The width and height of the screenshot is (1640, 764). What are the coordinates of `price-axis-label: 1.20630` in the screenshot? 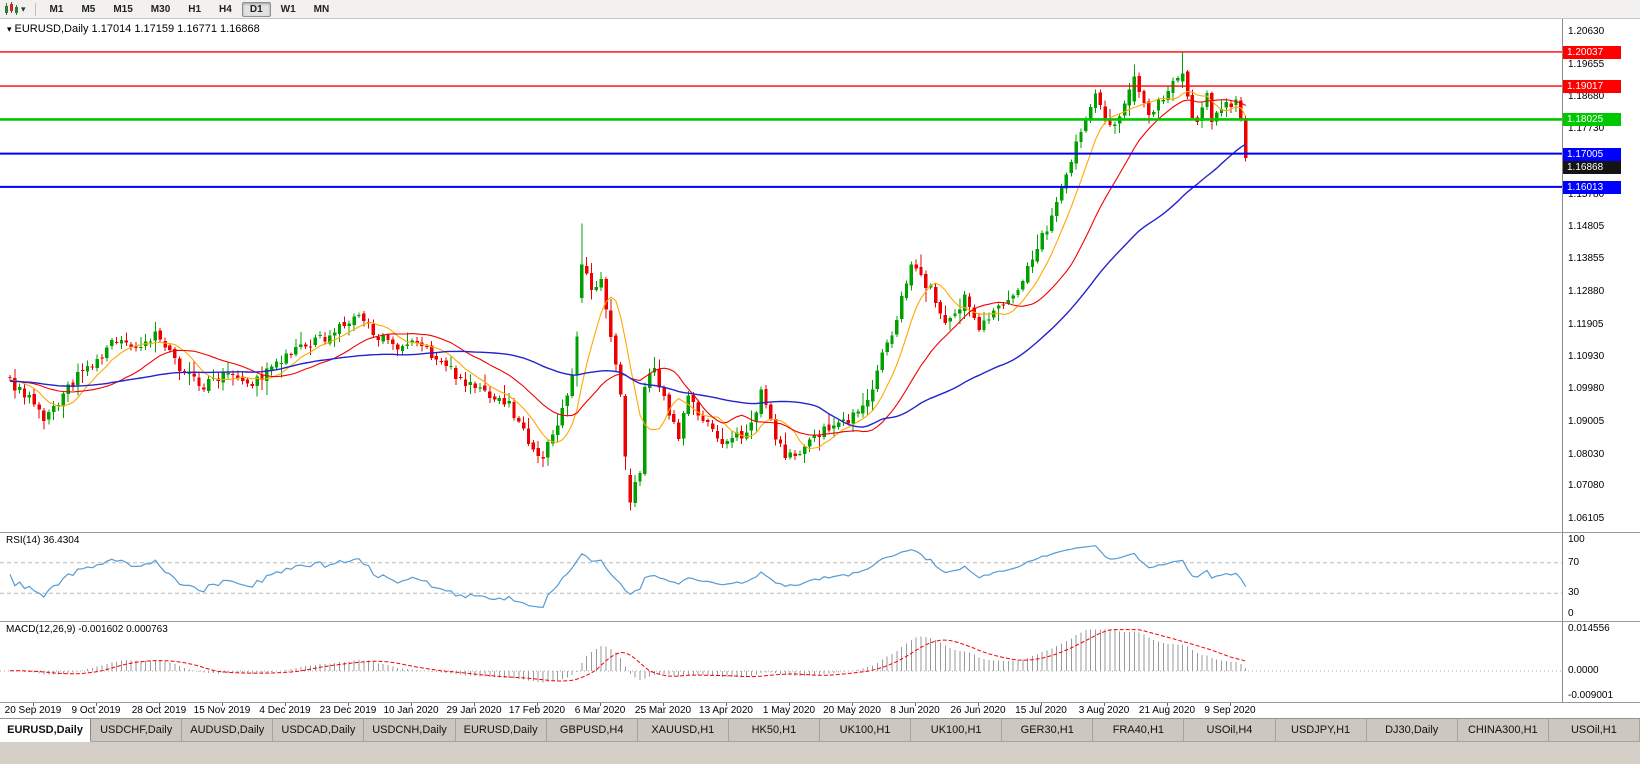 It's located at (1586, 32).